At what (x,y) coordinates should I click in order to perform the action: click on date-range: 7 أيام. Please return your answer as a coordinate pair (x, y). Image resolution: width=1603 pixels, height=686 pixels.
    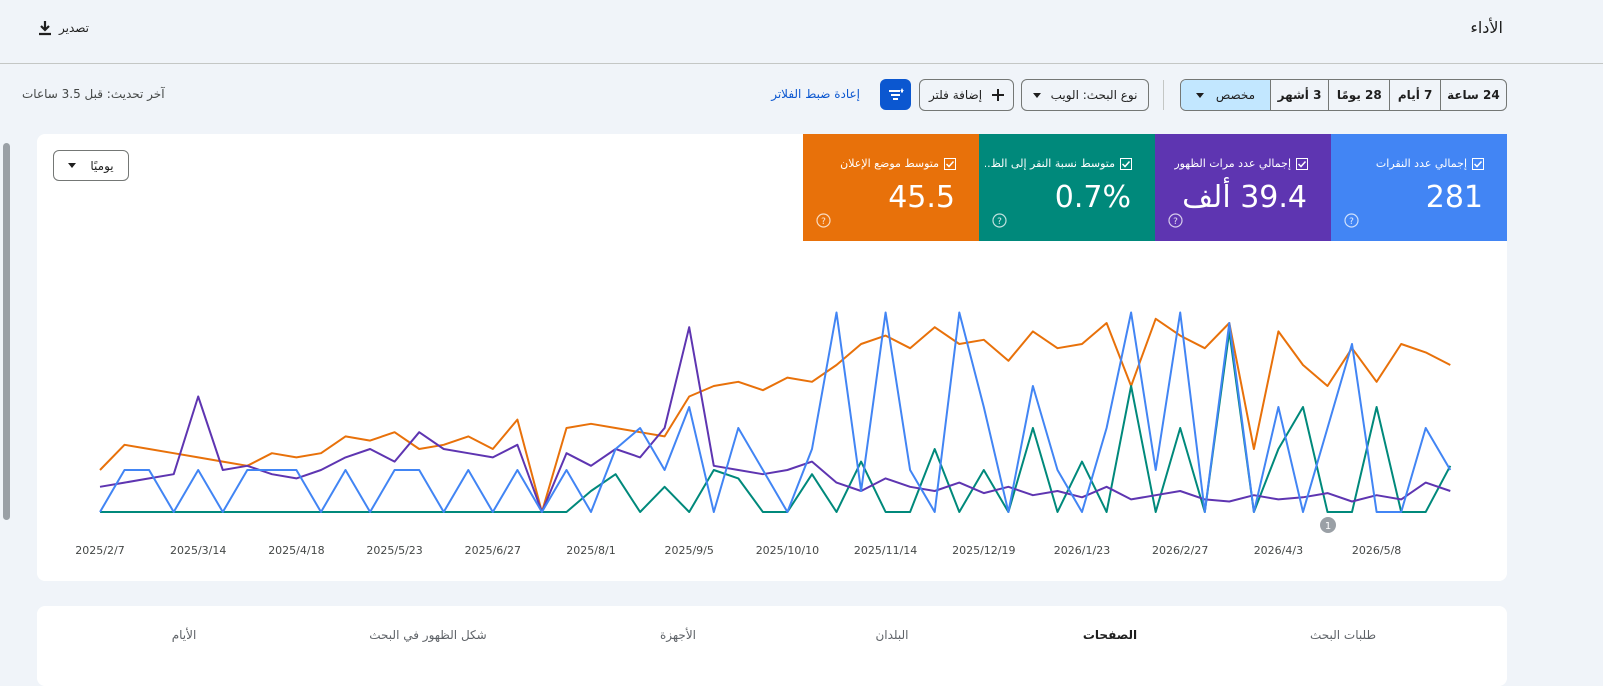
    Looking at the image, I should click on (1414, 95).